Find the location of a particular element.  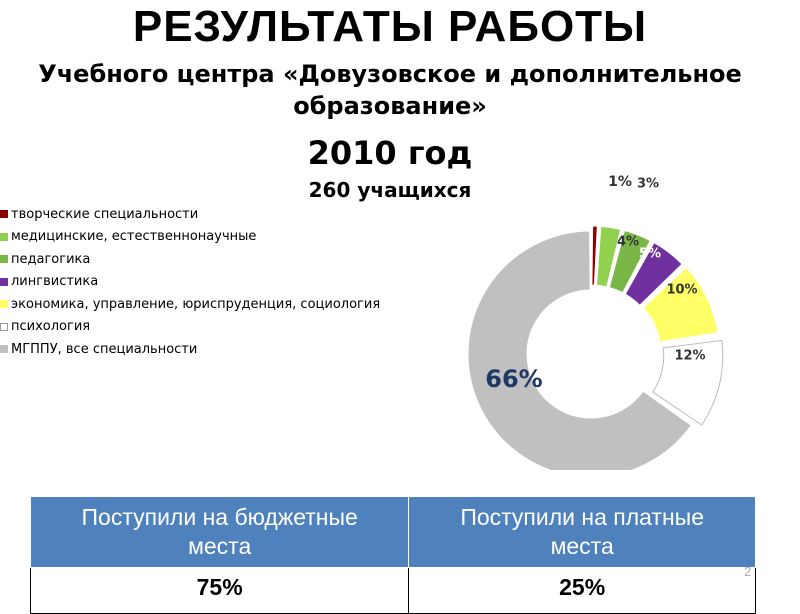

data-label: 12% is located at coordinates (689, 356).